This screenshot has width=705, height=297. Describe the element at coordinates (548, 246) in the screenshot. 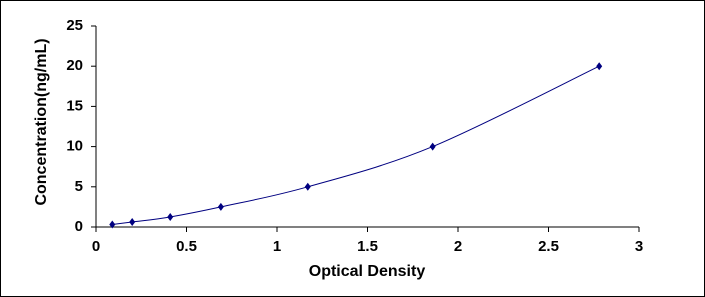

I see `x-tick-label: 2.5` at that location.